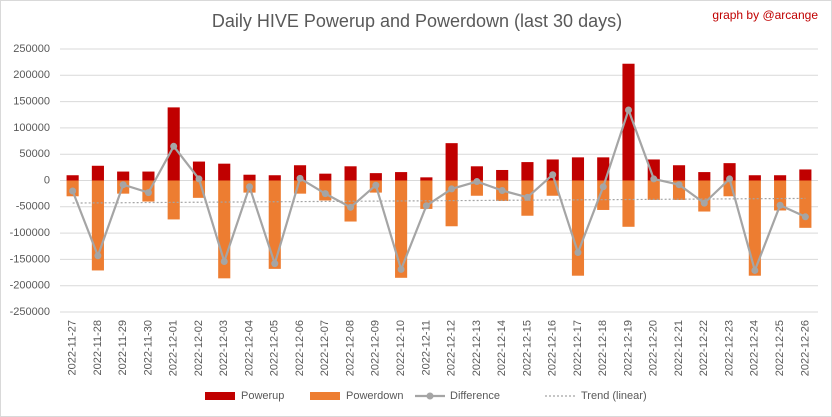  Describe the element at coordinates (123, 347) in the screenshot. I see `x-tick-label: 2022-11-29` at that location.